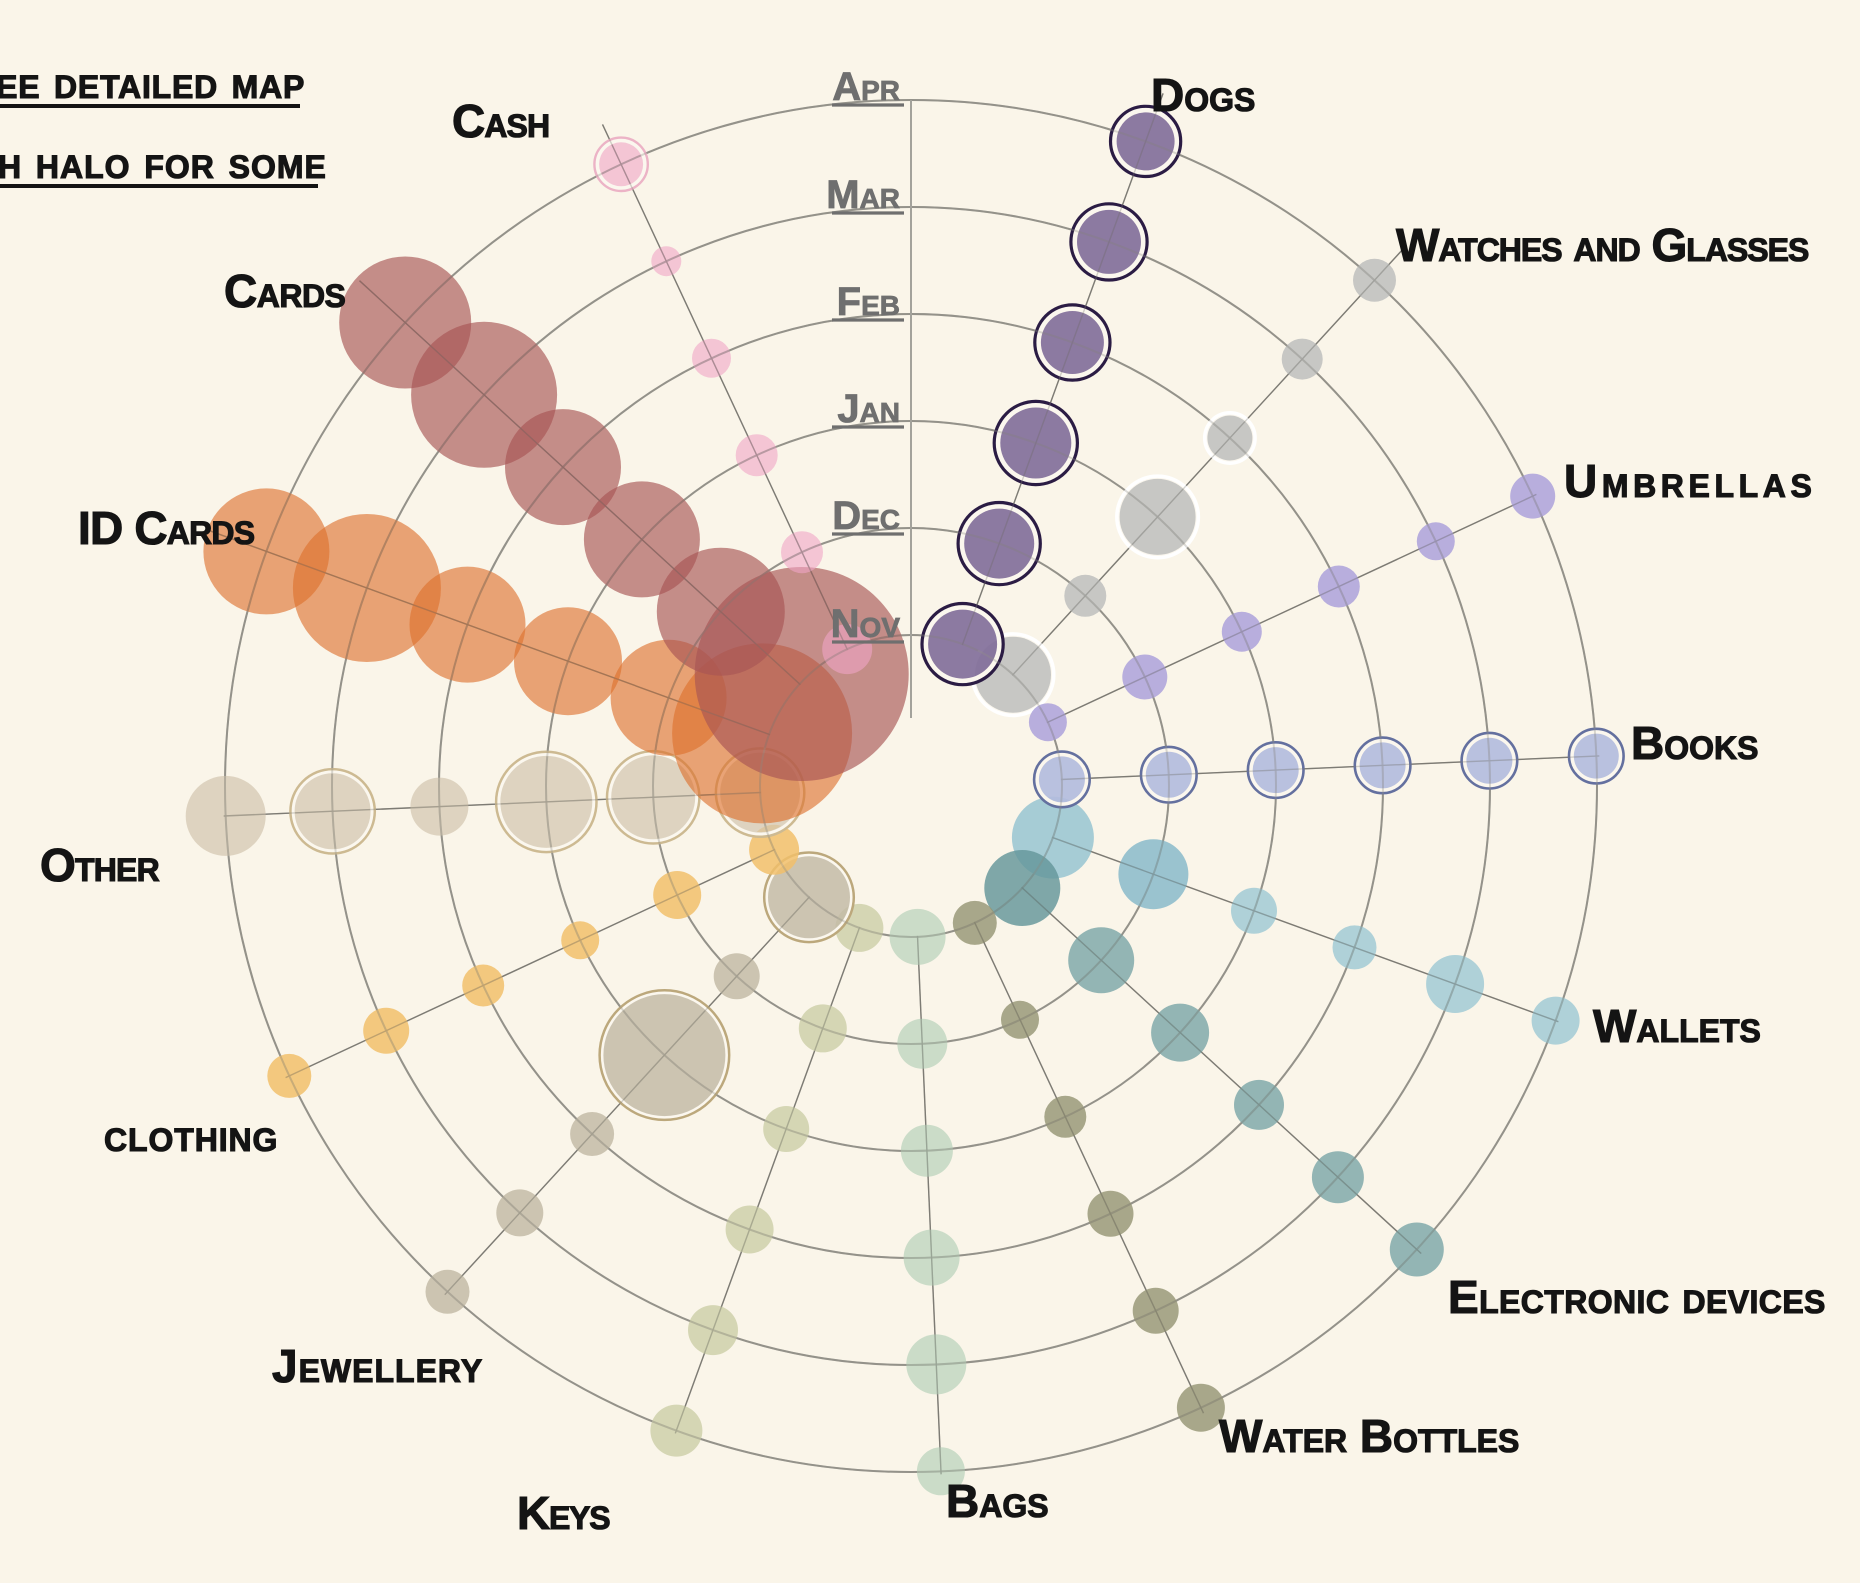 This screenshot has width=1860, height=1583. I want to click on svg-text: Nov, so click(866, 624).